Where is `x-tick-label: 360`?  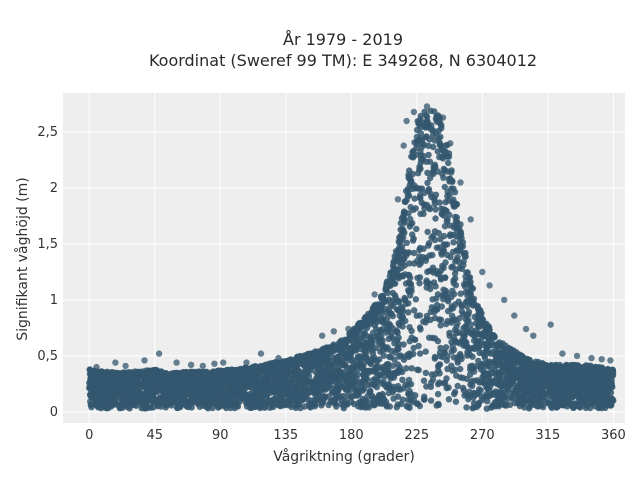
x-tick-label: 360 is located at coordinates (613, 435).